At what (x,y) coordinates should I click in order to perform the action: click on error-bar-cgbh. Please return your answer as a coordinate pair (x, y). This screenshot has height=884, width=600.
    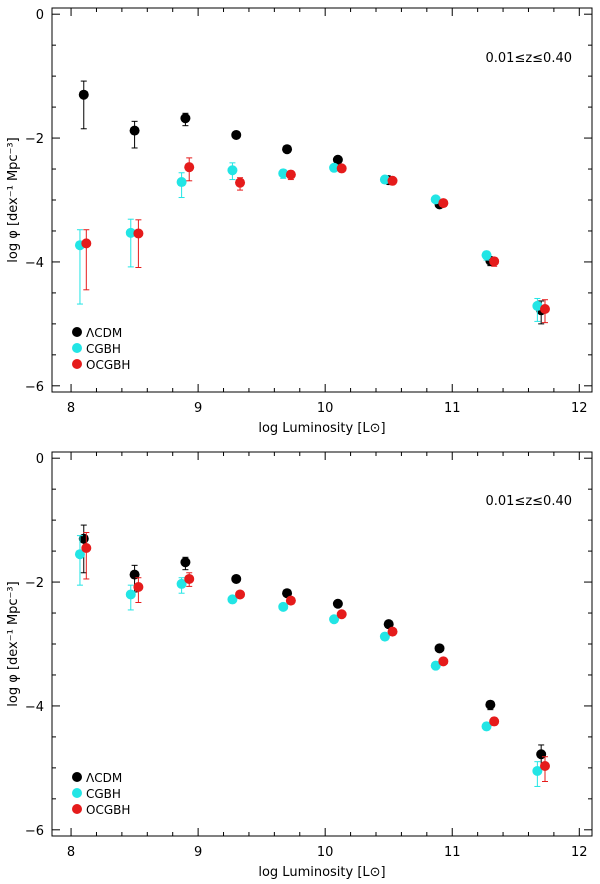
    Looking at the image, I should click on (79, 560).